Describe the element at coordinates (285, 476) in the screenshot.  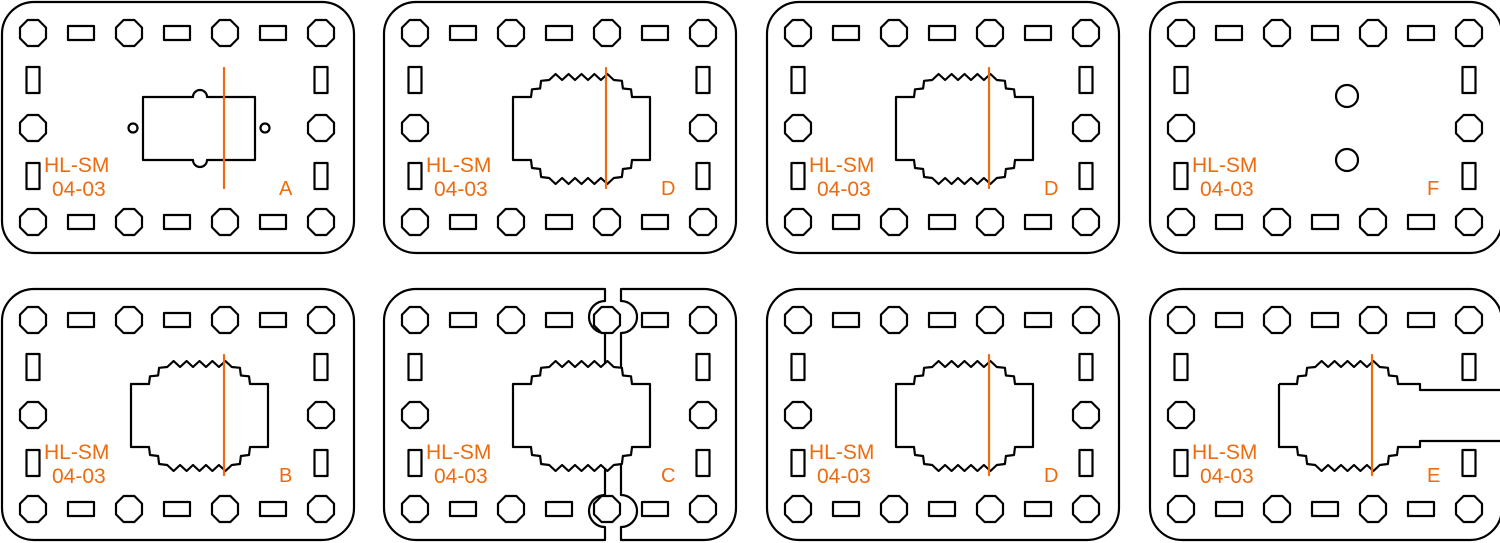
I see `plate-letter: B` at that location.